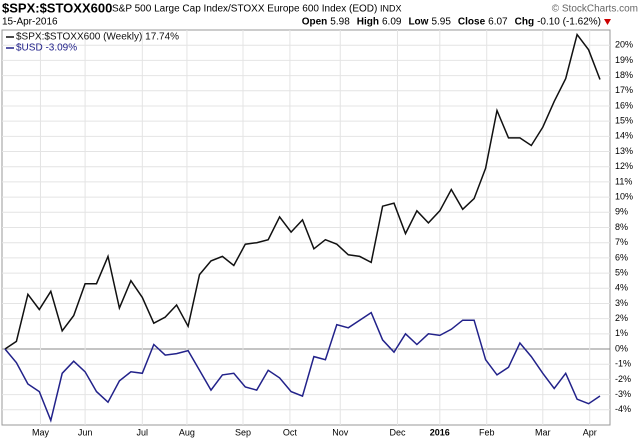 The image size is (640, 441). What do you see at coordinates (397, 432) in the screenshot?
I see `x-tick-label: Dec` at bounding box center [397, 432].